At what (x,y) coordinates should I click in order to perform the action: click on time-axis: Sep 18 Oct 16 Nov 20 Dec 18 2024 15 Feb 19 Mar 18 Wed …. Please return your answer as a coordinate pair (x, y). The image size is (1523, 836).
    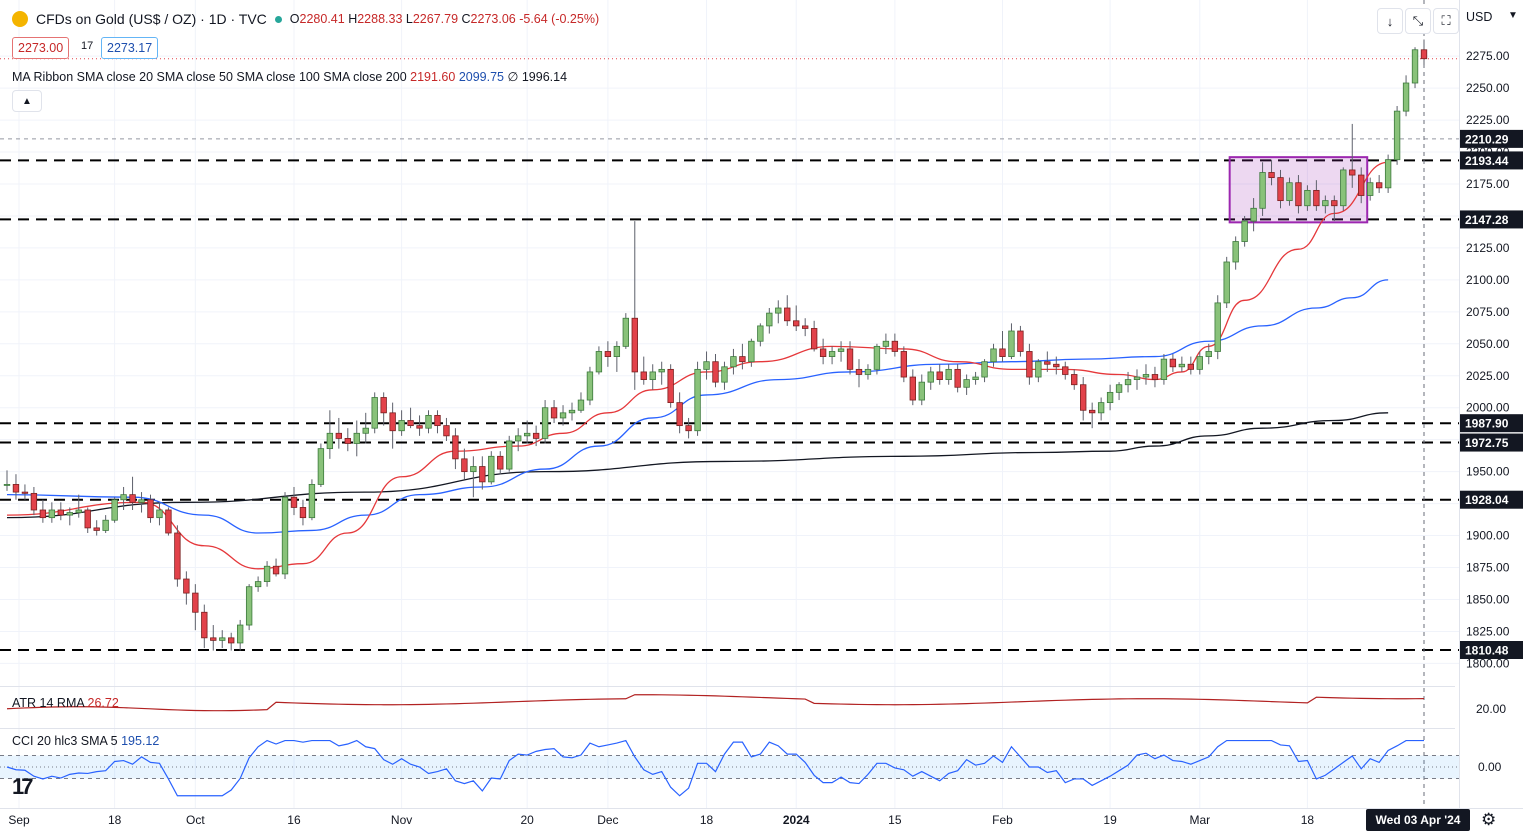
    Looking at the image, I should click on (761, 820).